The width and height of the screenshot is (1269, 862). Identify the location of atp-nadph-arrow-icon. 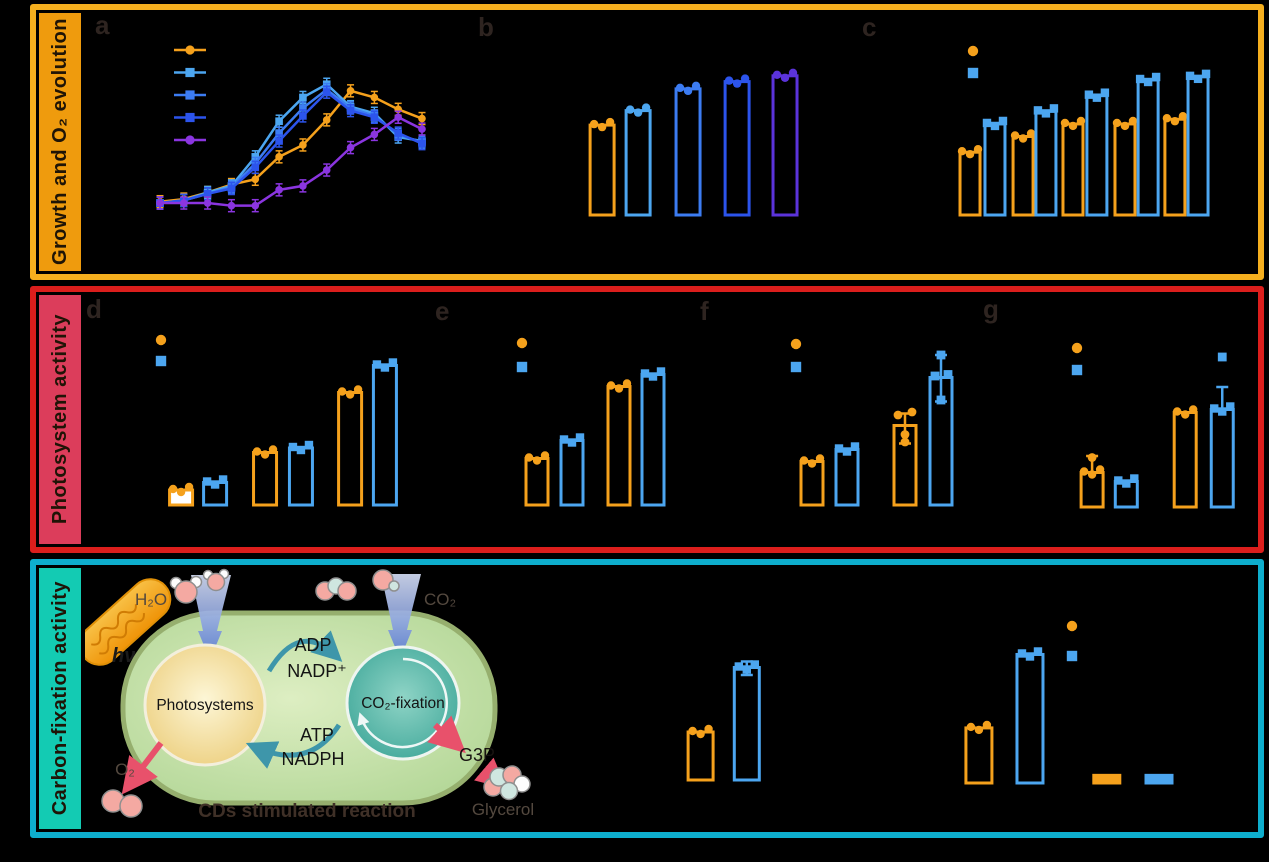
(293, 746).